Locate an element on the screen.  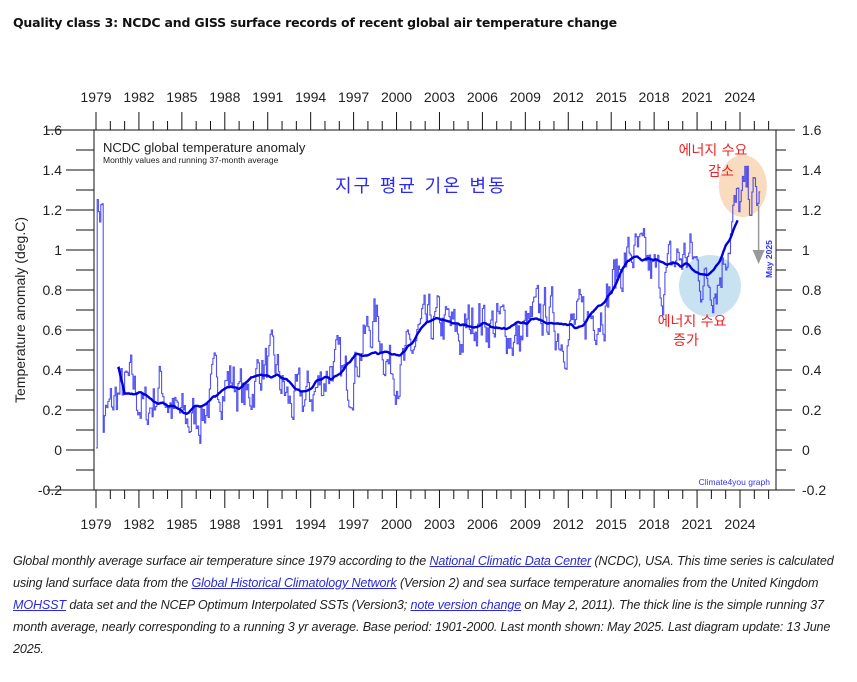
caption-link: Global Historical Climatology Network is located at coordinates (294, 583).